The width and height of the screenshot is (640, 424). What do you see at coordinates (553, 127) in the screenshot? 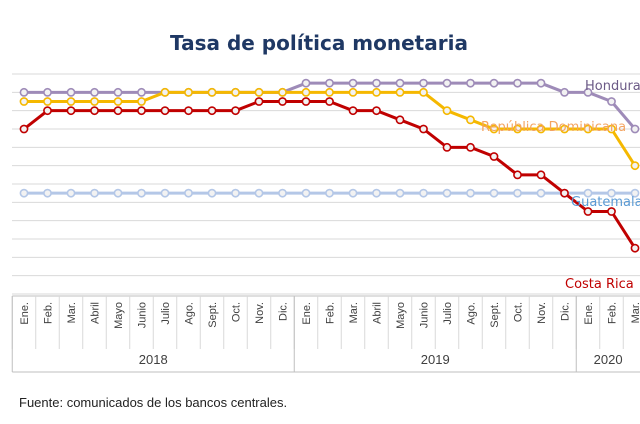
I see `series-label-rep-blica-dominicana: República Dominicana` at bounding box center [553, 127].